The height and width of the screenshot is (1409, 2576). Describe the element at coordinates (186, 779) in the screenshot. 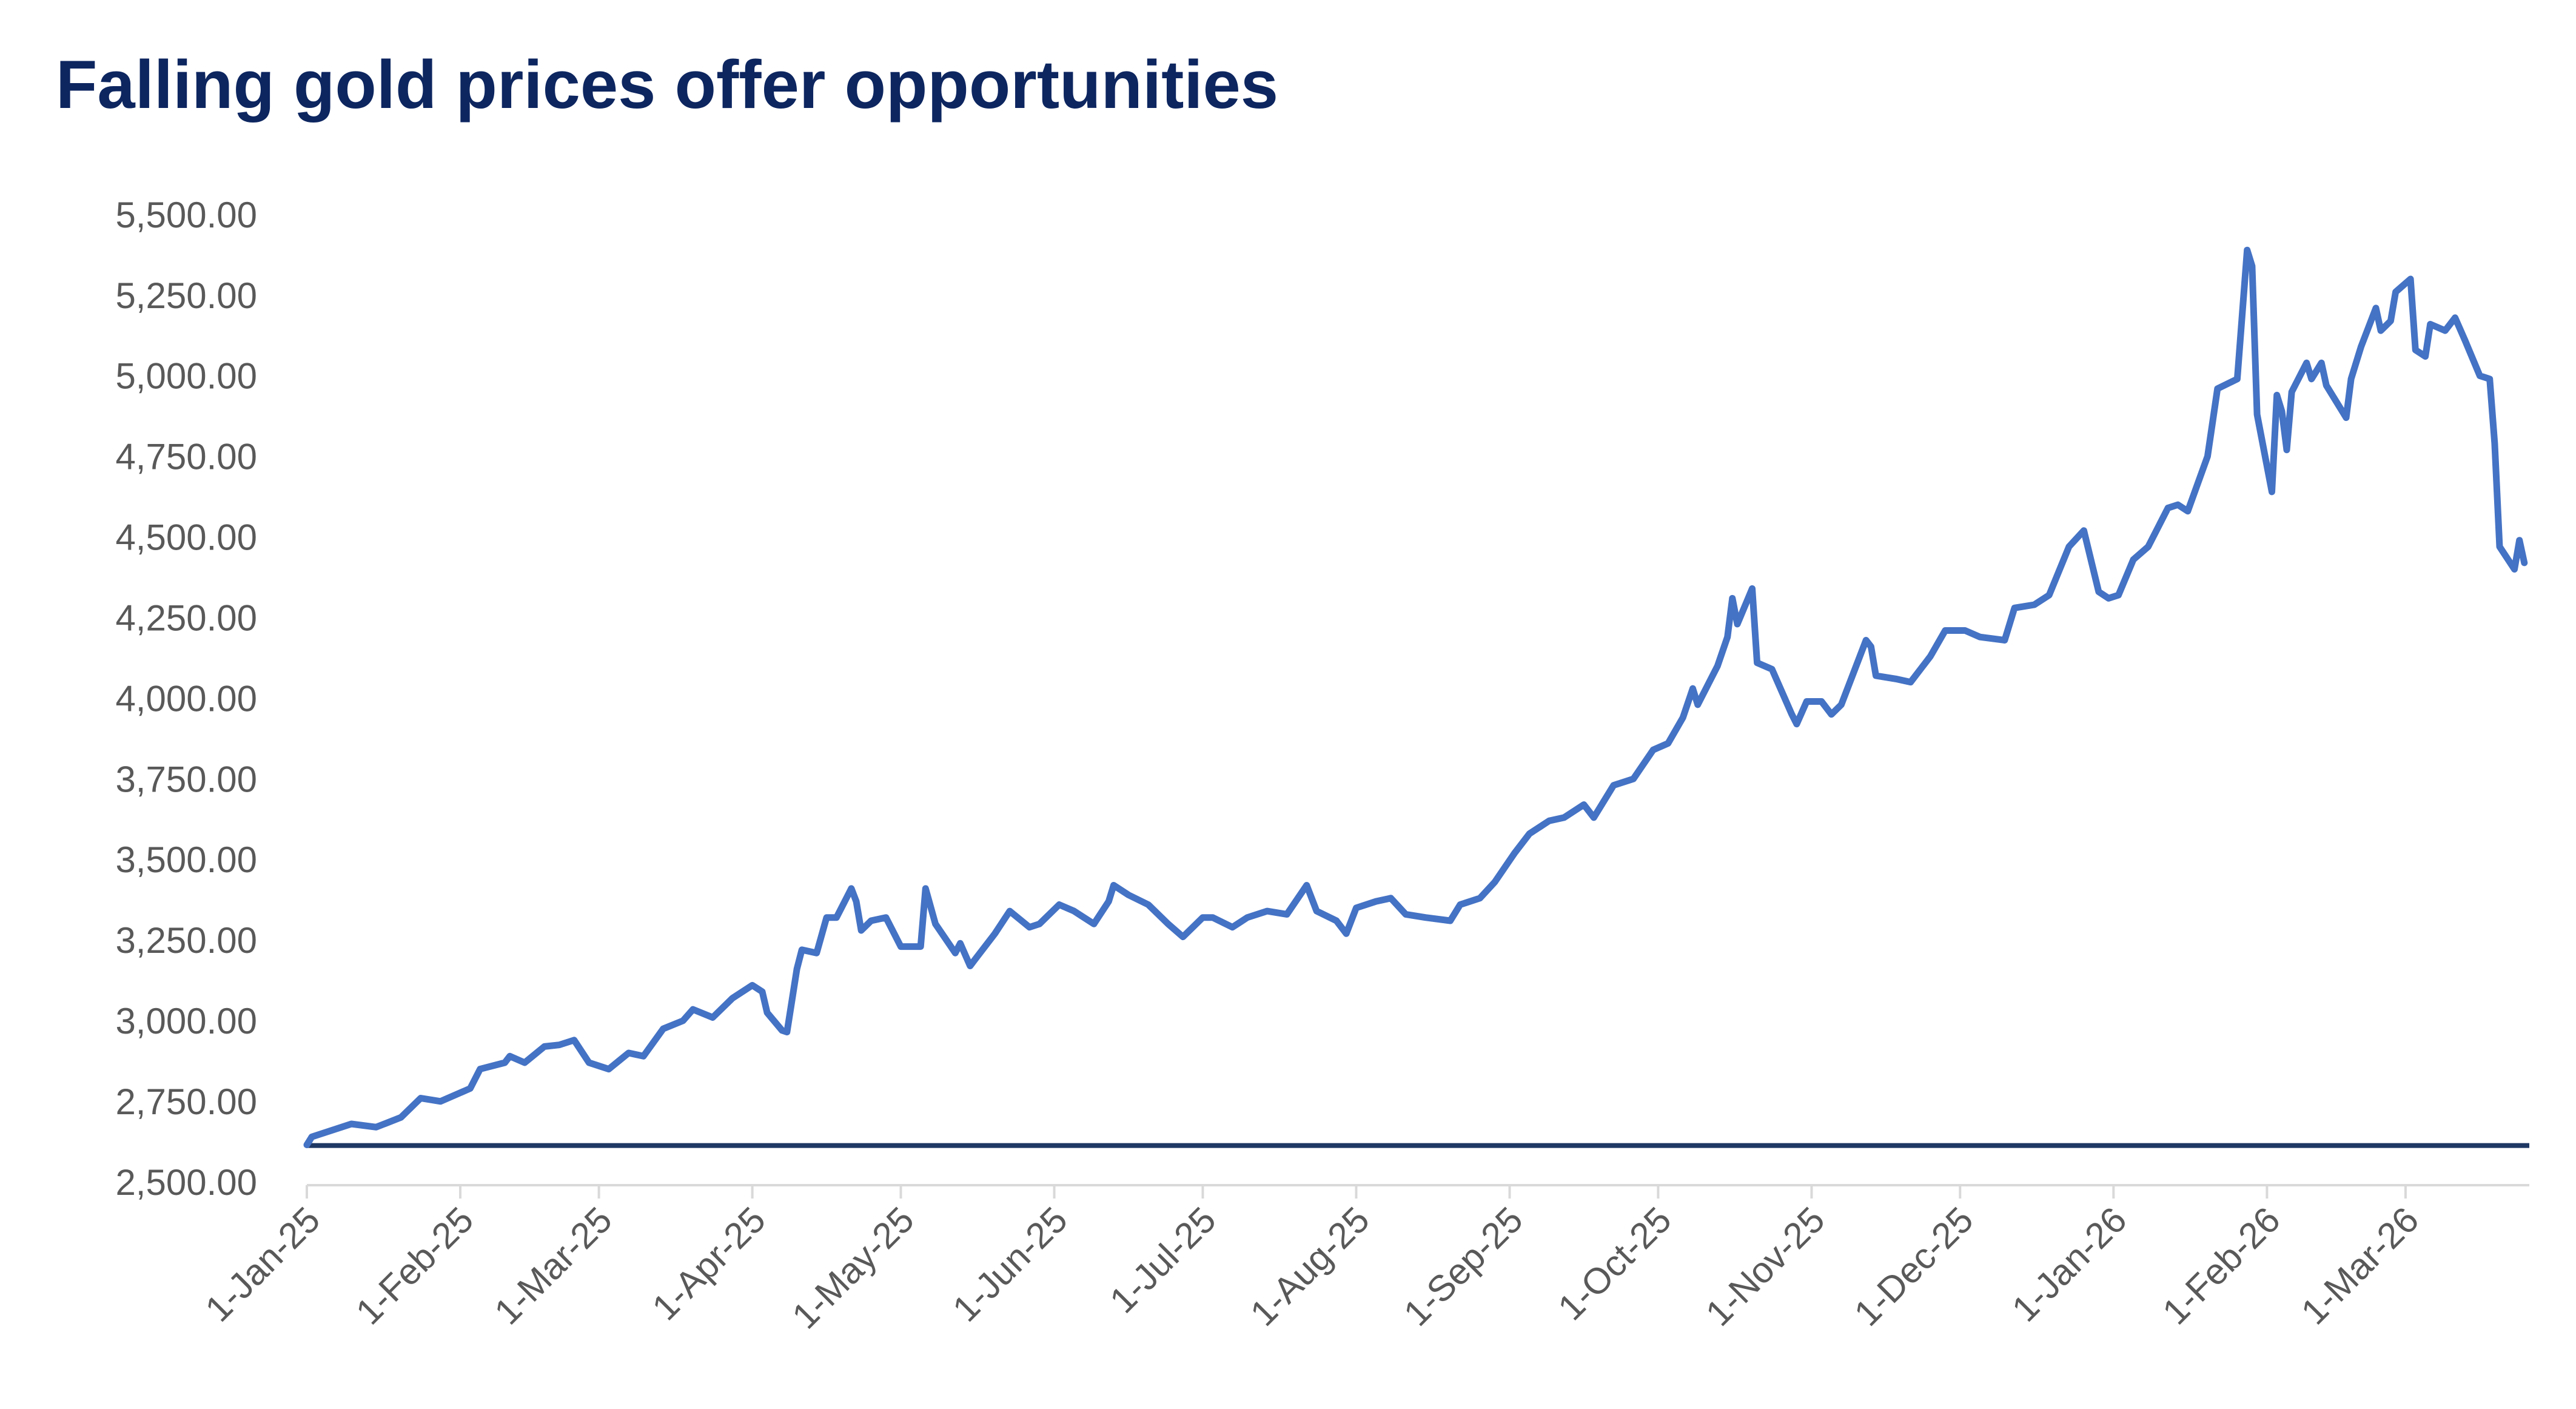

I see `y-tick-label: 3,750.00` at that location.